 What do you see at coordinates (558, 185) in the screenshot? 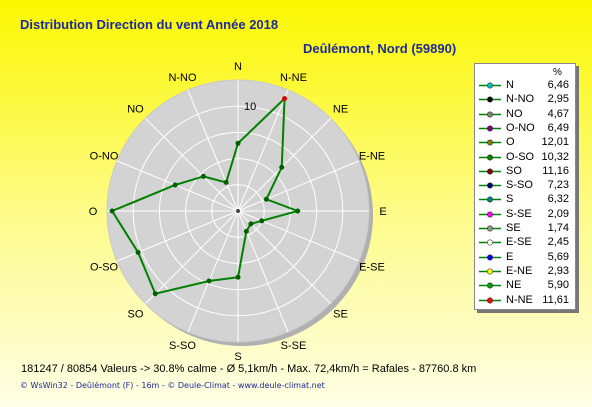
I see `legend-percent: 7,23` at bounding box center [558, 185].